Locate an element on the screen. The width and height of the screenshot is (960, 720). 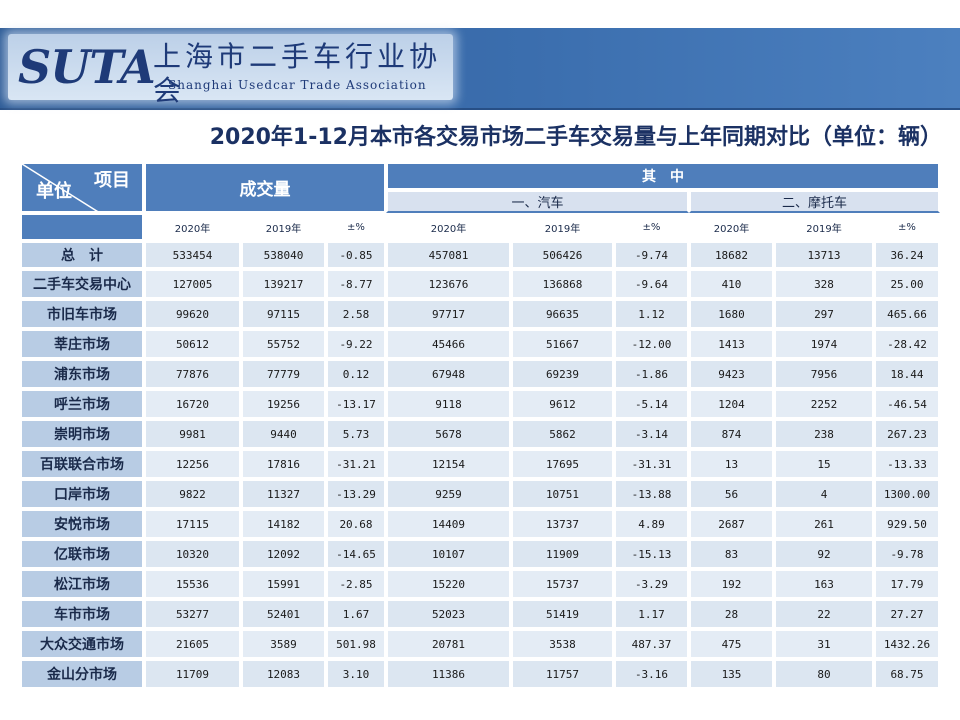
table-cell: -31.31 is located at coordinates (651, 464).